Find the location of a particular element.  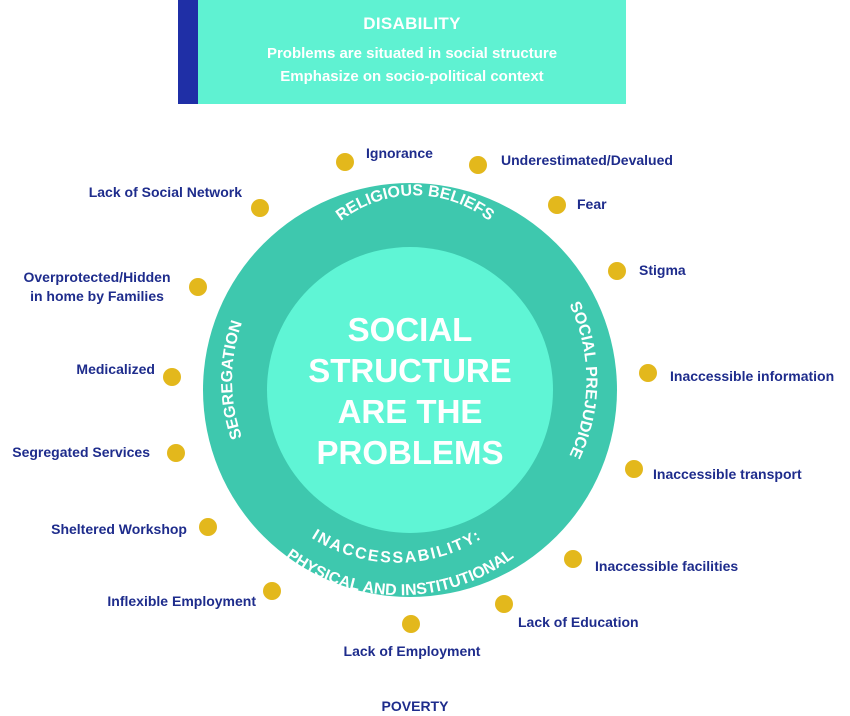

inner-circle is located at coordinates (410, 390).